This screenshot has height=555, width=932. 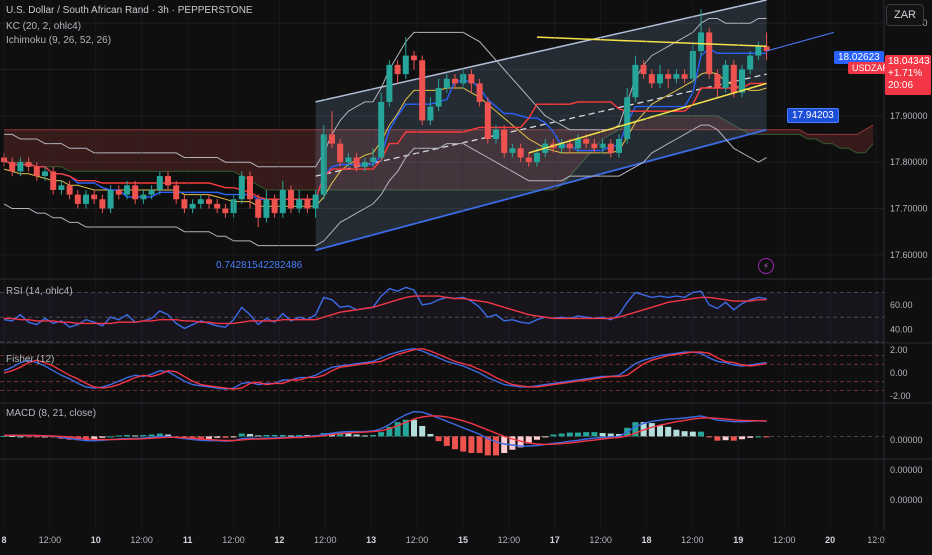 What do you see at coordinates (647, 540) in the screenshot?
I see `time-tick-label: 18` at bounding box center [647, 540].